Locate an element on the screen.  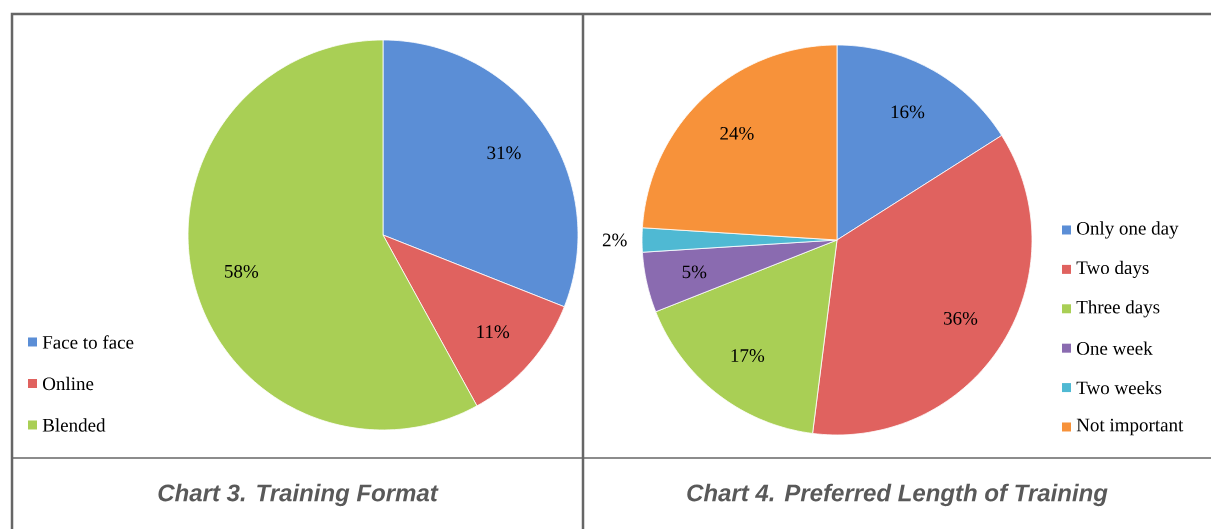
legend-label: Not important is located at coordinates (1130, 427).